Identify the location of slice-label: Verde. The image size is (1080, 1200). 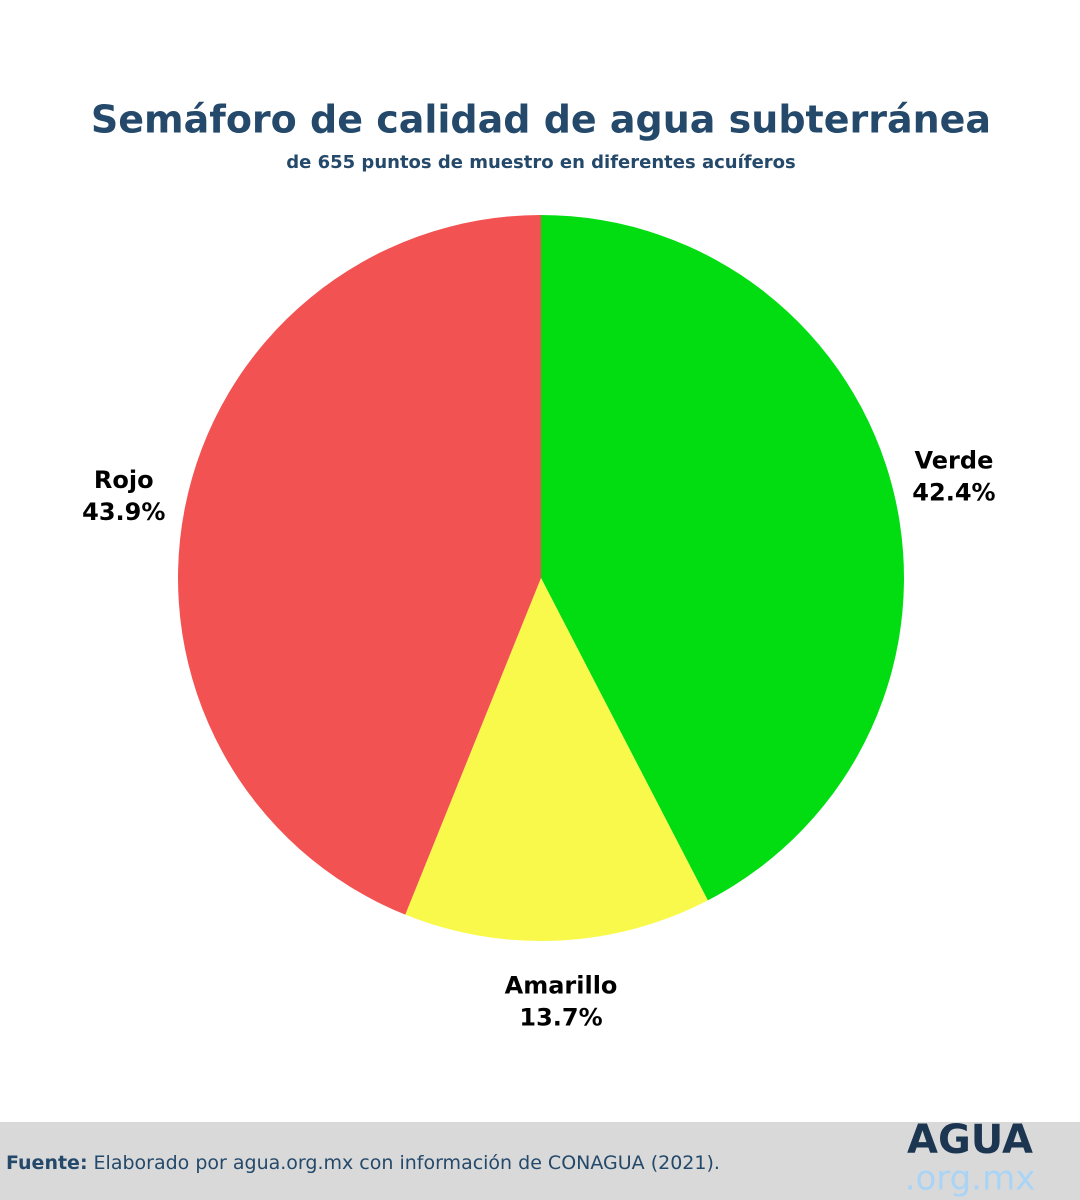
(954, 460).